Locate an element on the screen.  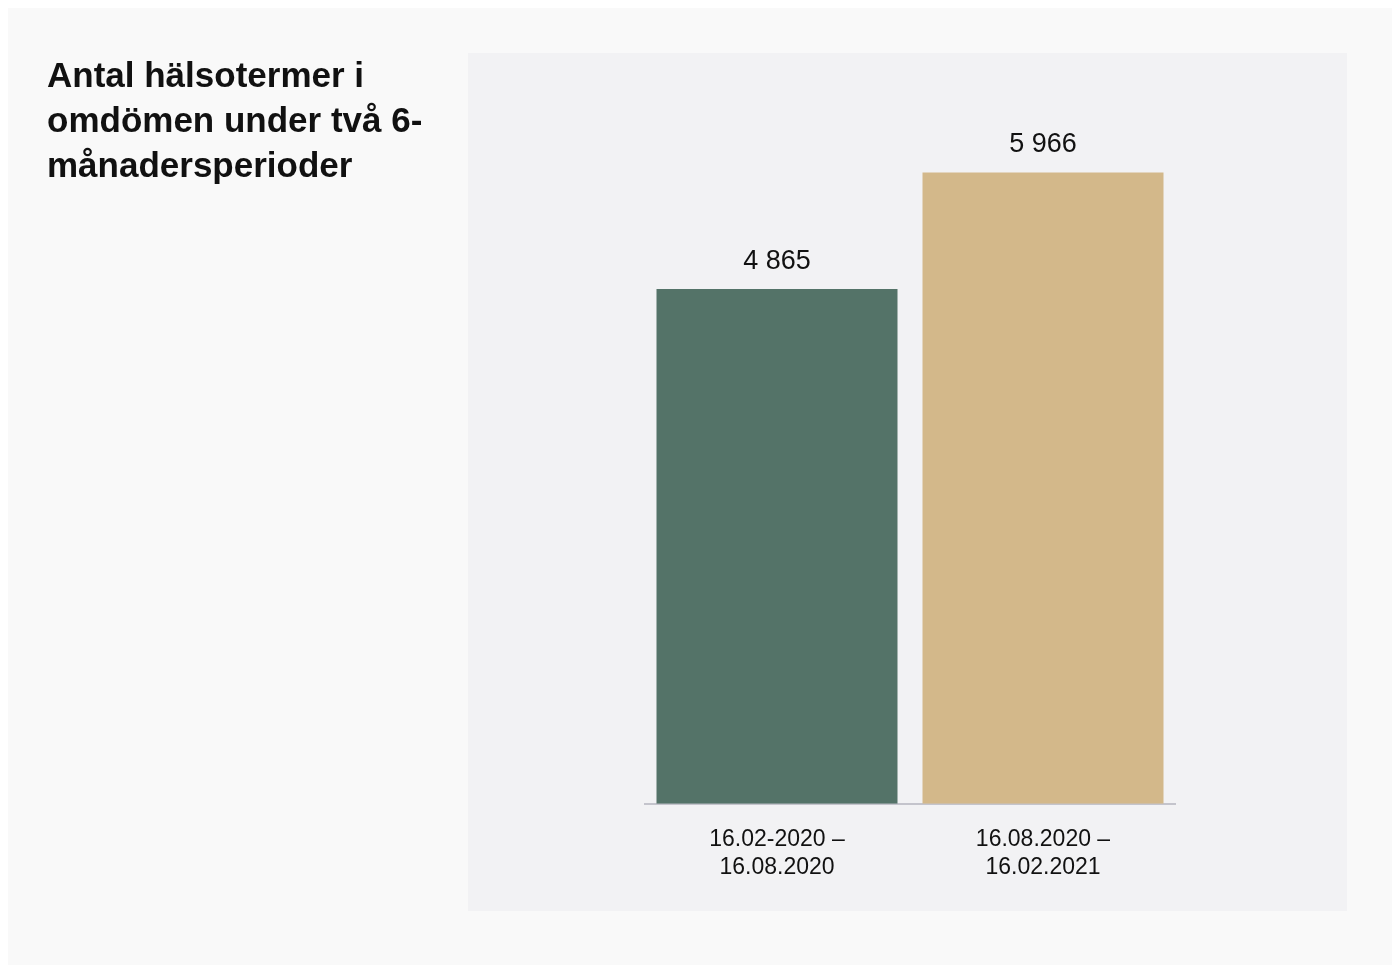
x-tick-label: 16.02-2020 – 16.08.2020 is located at coordinates (777, 851).